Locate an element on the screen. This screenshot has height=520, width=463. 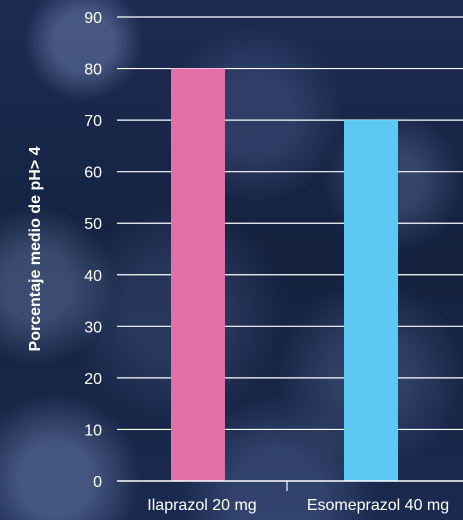
x-axis is located at coordinates (290, 485).